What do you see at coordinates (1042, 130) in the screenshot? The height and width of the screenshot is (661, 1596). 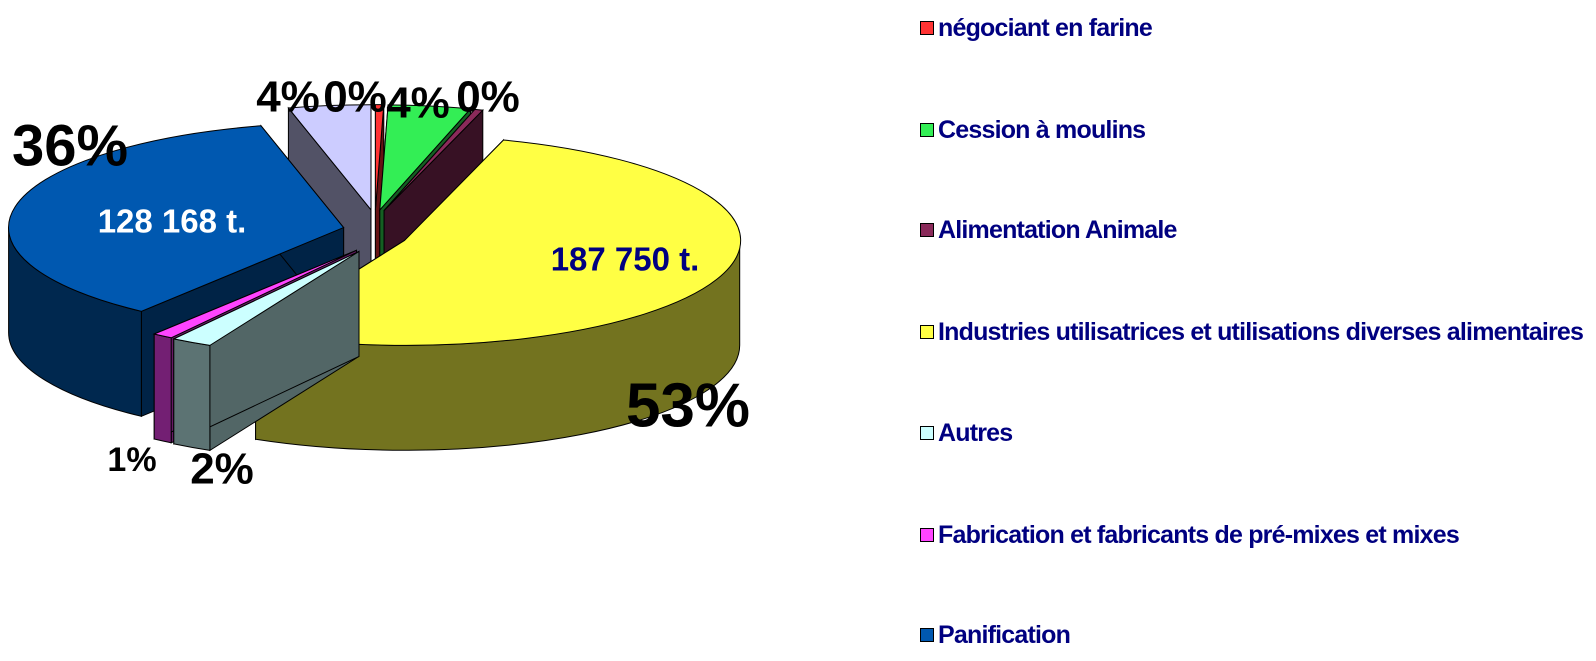 I see `legend-label: Cession à moulins` at bounding box center [1042, 130].